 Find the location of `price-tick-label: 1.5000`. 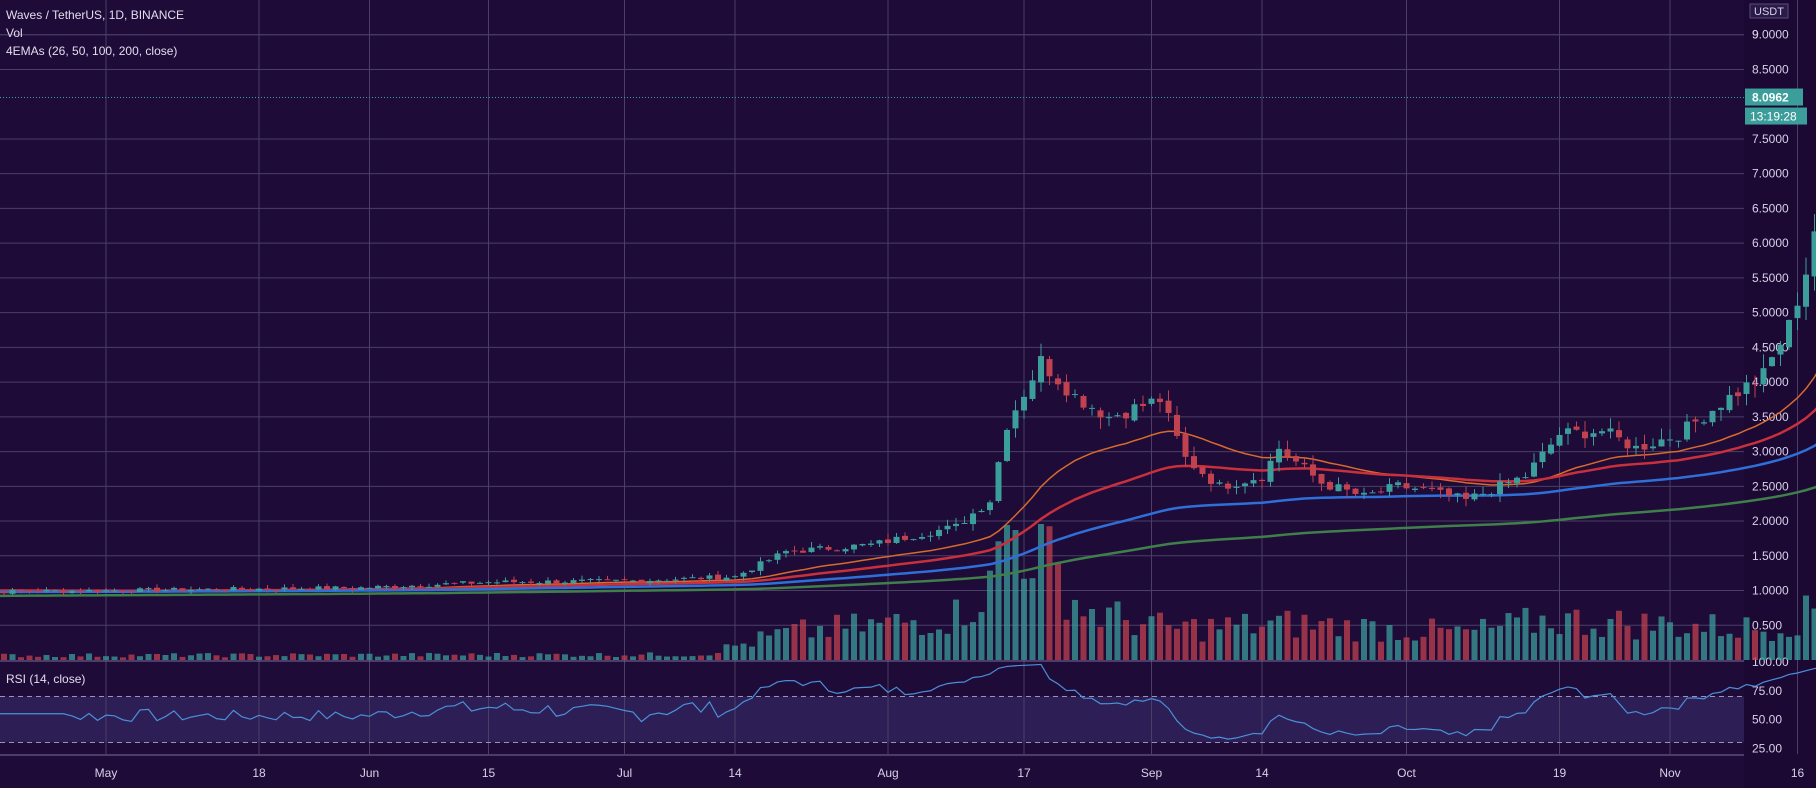

price-tick-label: 1.5000 is located at coordinates (1770, 556).